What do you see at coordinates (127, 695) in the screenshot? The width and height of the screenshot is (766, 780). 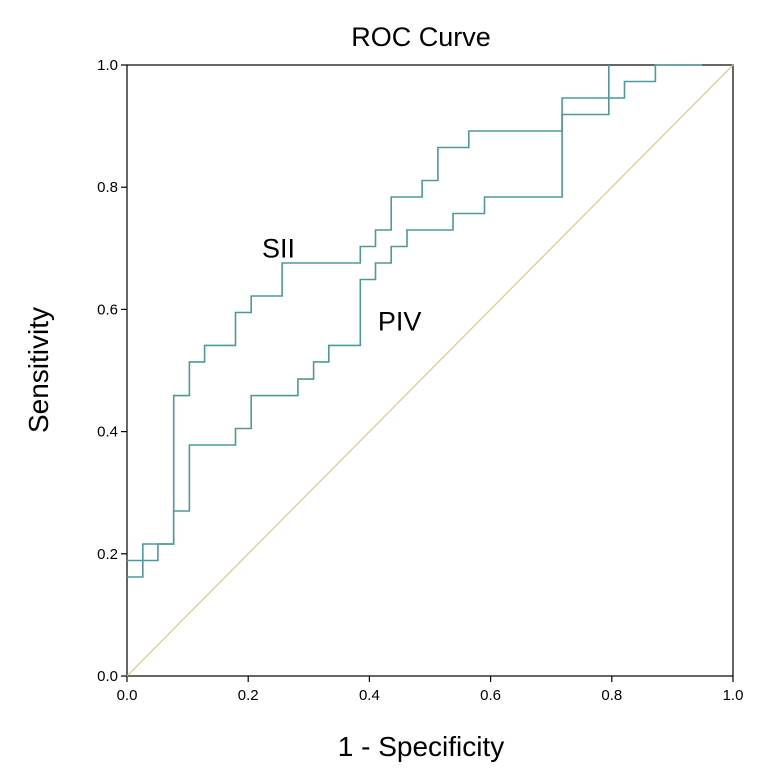 I see `x-tick-label: 0.0` at bounding box center [127, 695].